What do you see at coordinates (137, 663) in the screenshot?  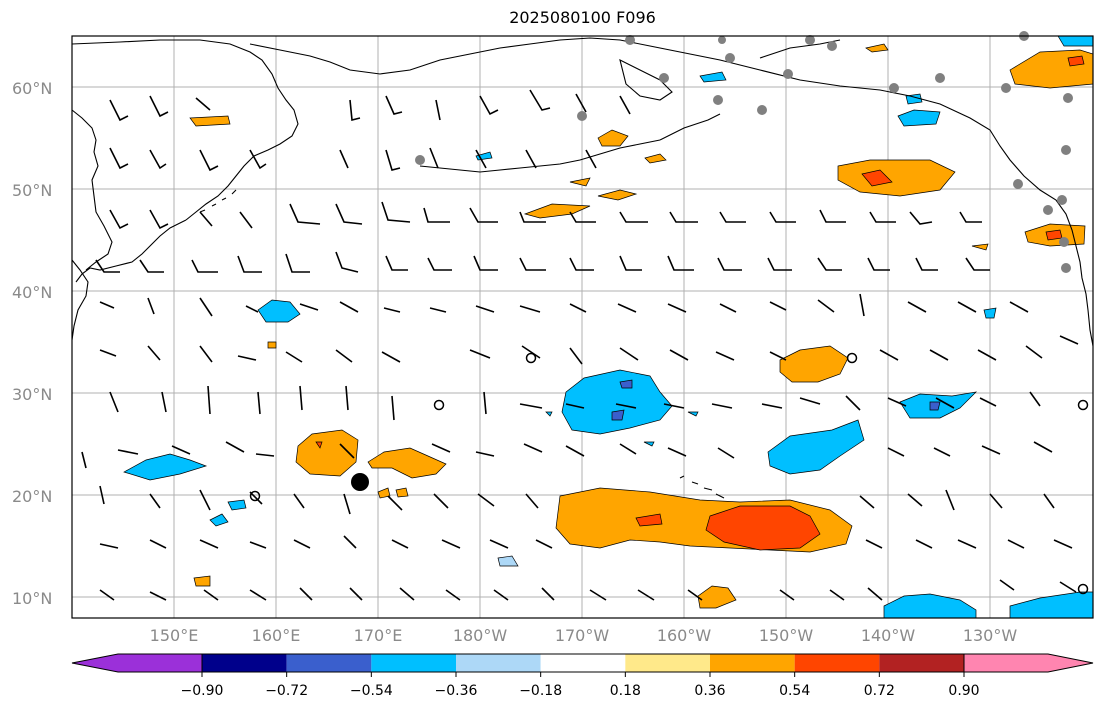 I see `colorbar-extend-low` at bounding box center [137, 663].